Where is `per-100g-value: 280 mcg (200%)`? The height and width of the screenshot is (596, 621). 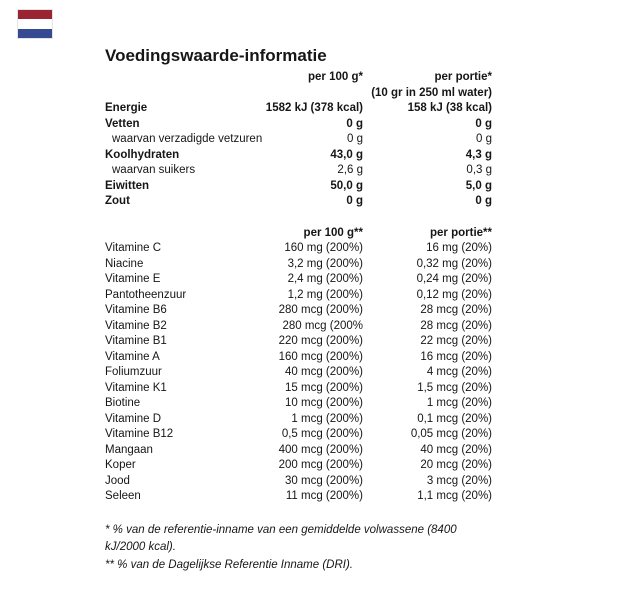
per-100g-value: 280 mcg (200%) is located at coordinates (320, 310).